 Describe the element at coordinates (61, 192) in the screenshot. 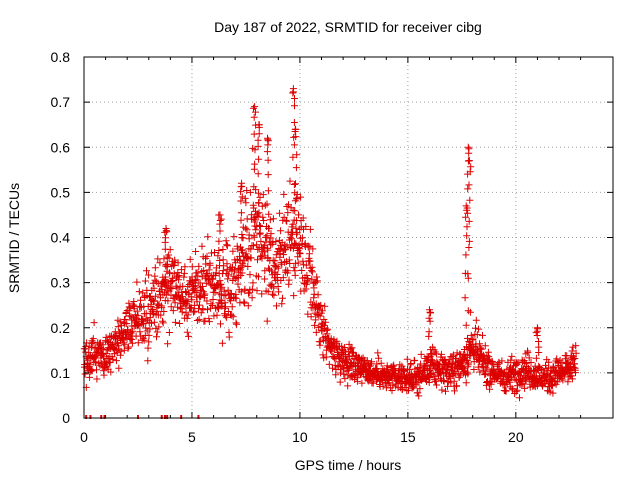

I see `y-tick-label: 0.5` at that location.